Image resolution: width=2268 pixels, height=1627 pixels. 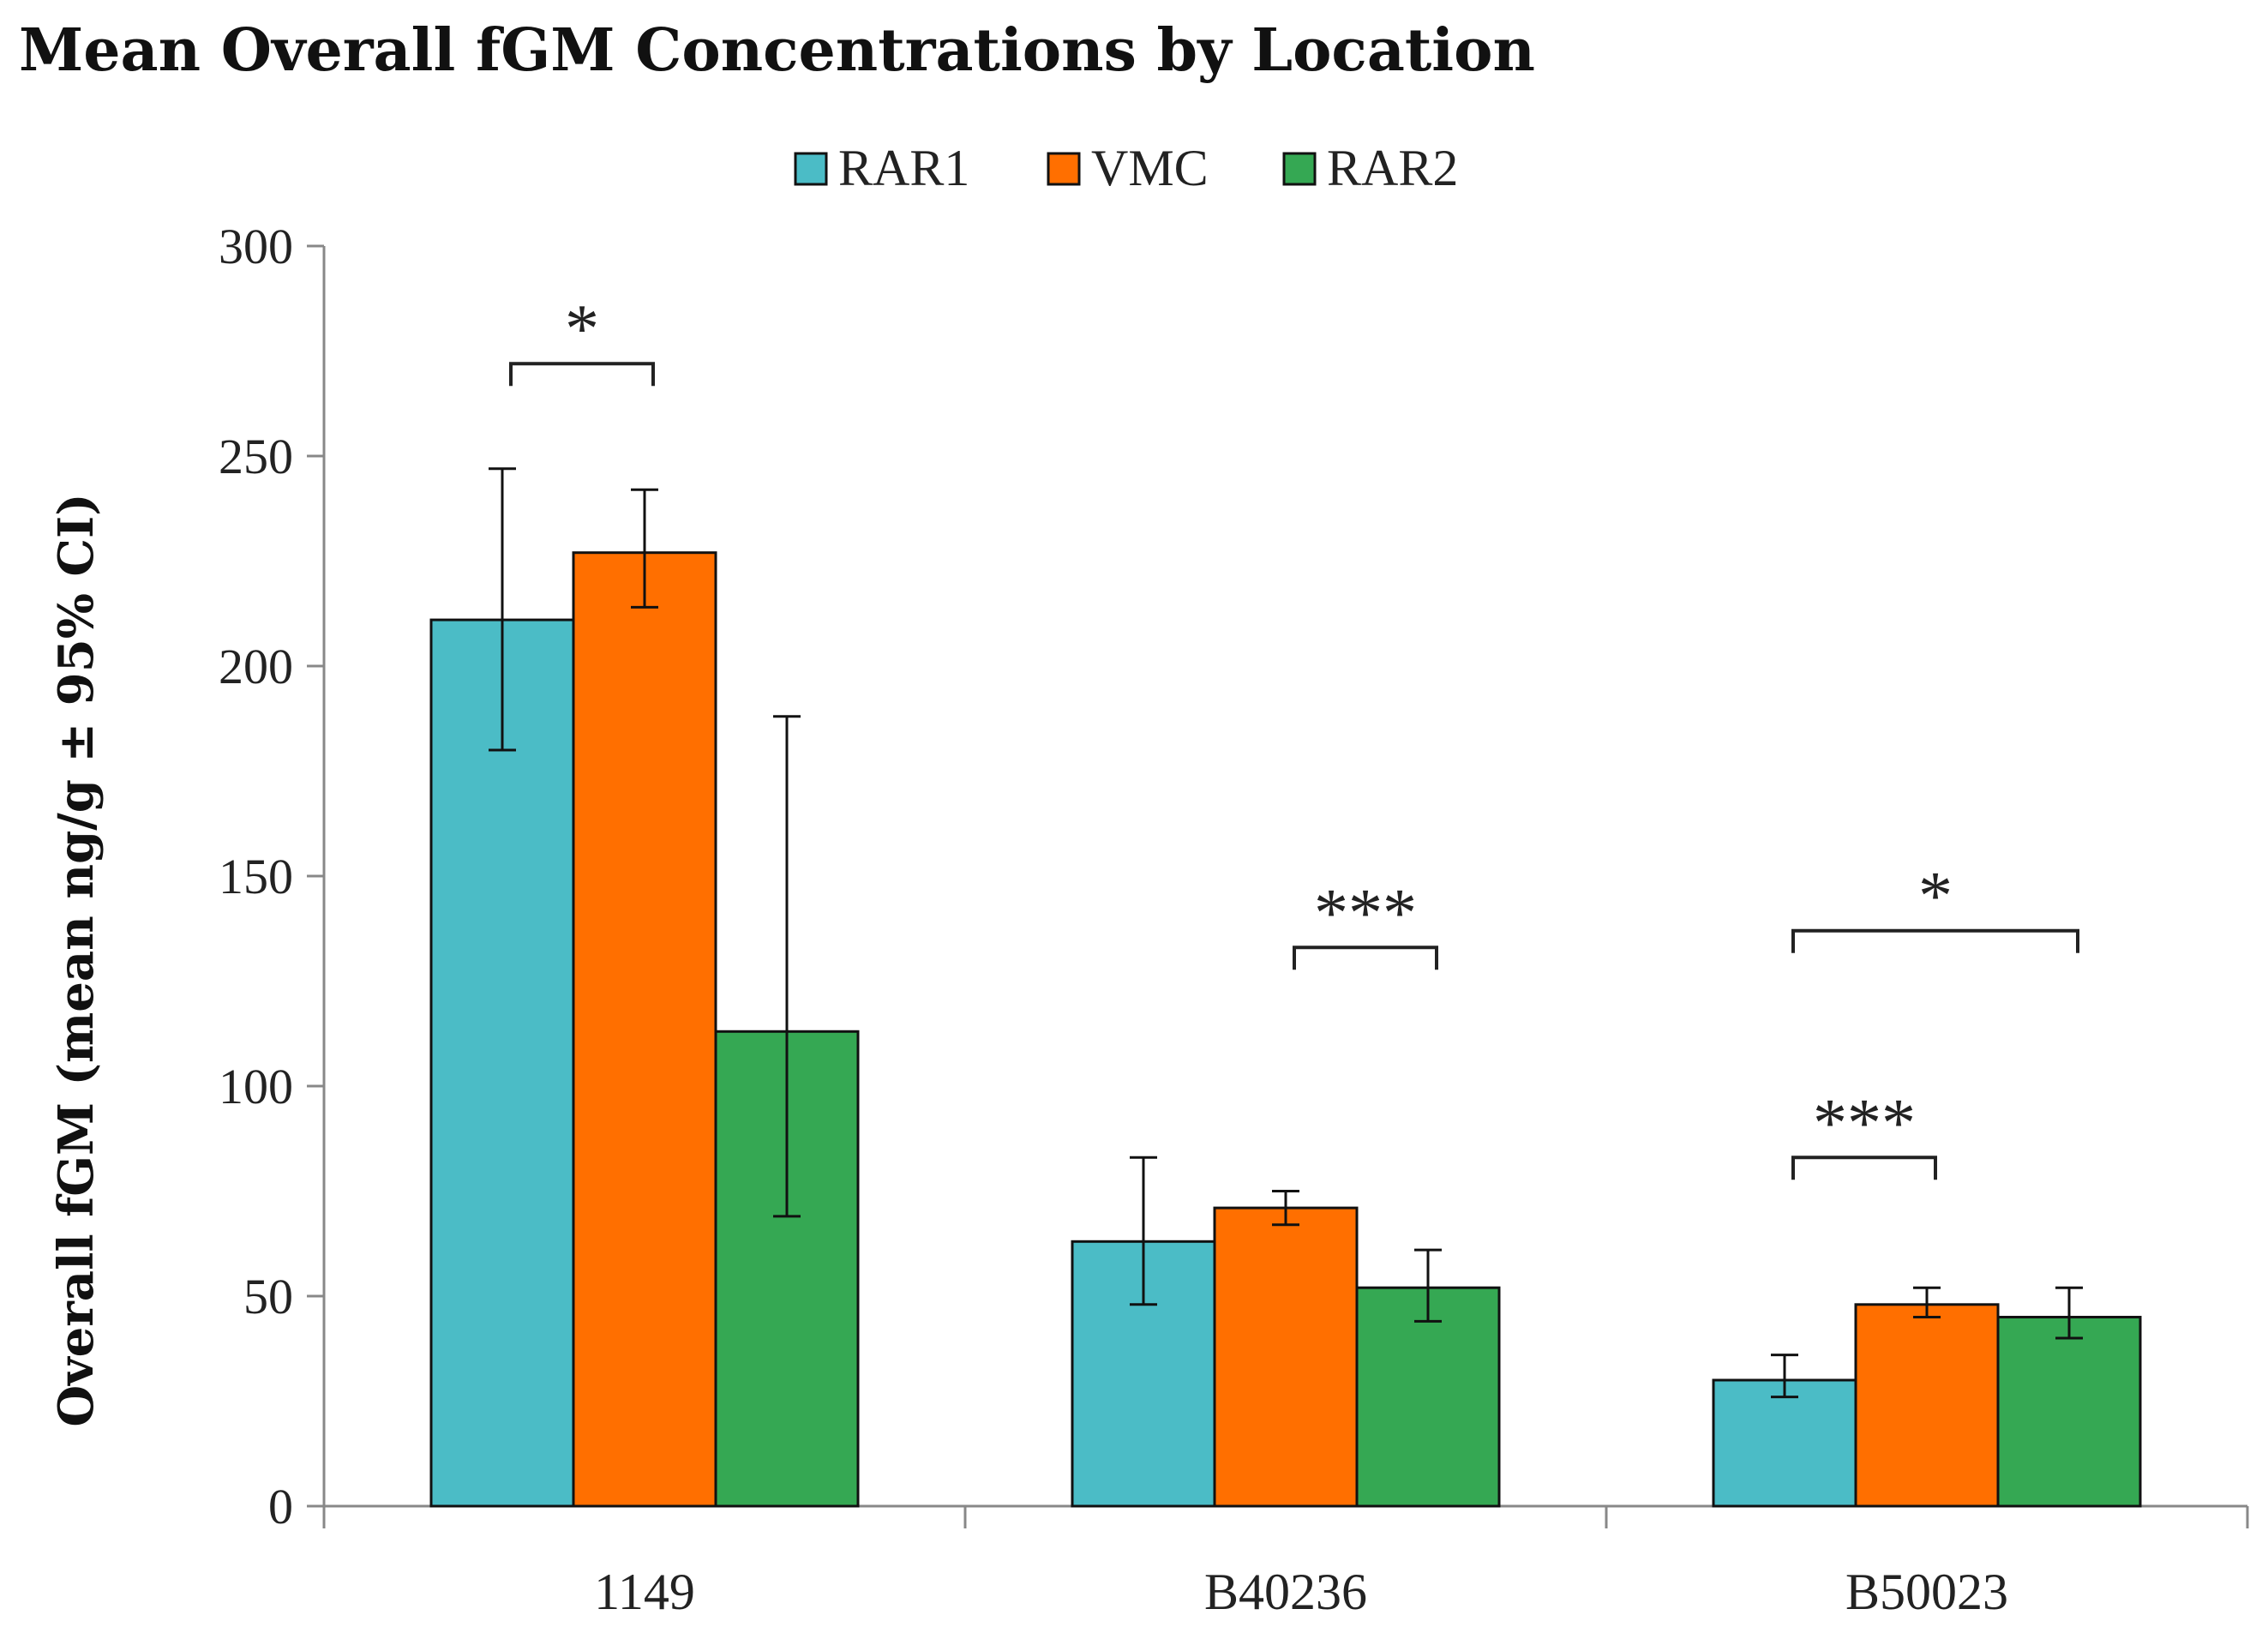 What do you see at coordinates (1285, 1592) in the screenshot?
I see `x-tick-label: B40236` at bounding box center [1285, 1592].